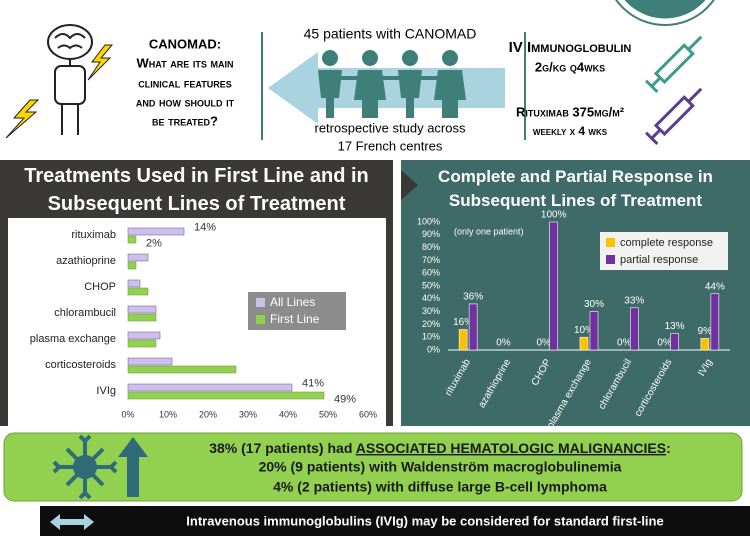  Describe the element at coordinates (390, 34) in the screenshot. I see `study-top: 45 patients with CANOMAD` at that location.